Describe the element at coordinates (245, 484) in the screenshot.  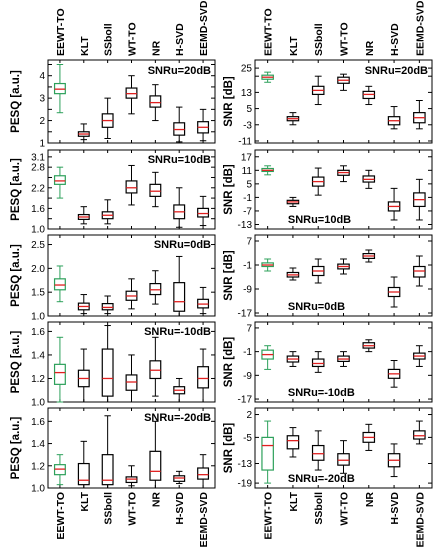
I see `y-tick-label: -19` at that location.